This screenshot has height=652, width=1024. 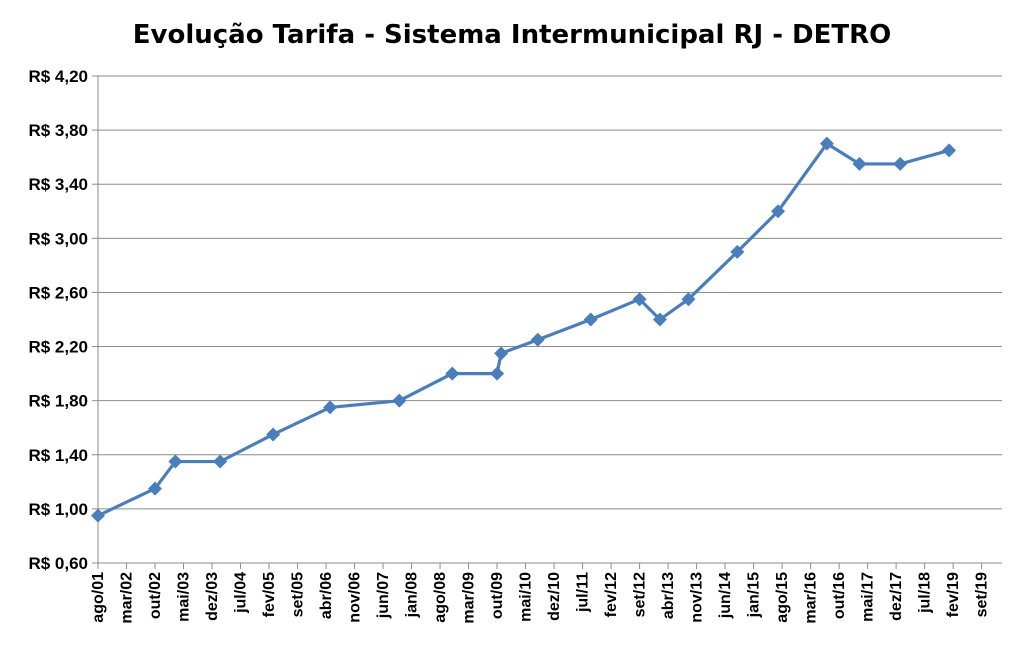 What do you see at coordinates (58, 184) in the screenshot?
I see `y-tick-label: R$ 3,40` at bounding box center [58, 184].